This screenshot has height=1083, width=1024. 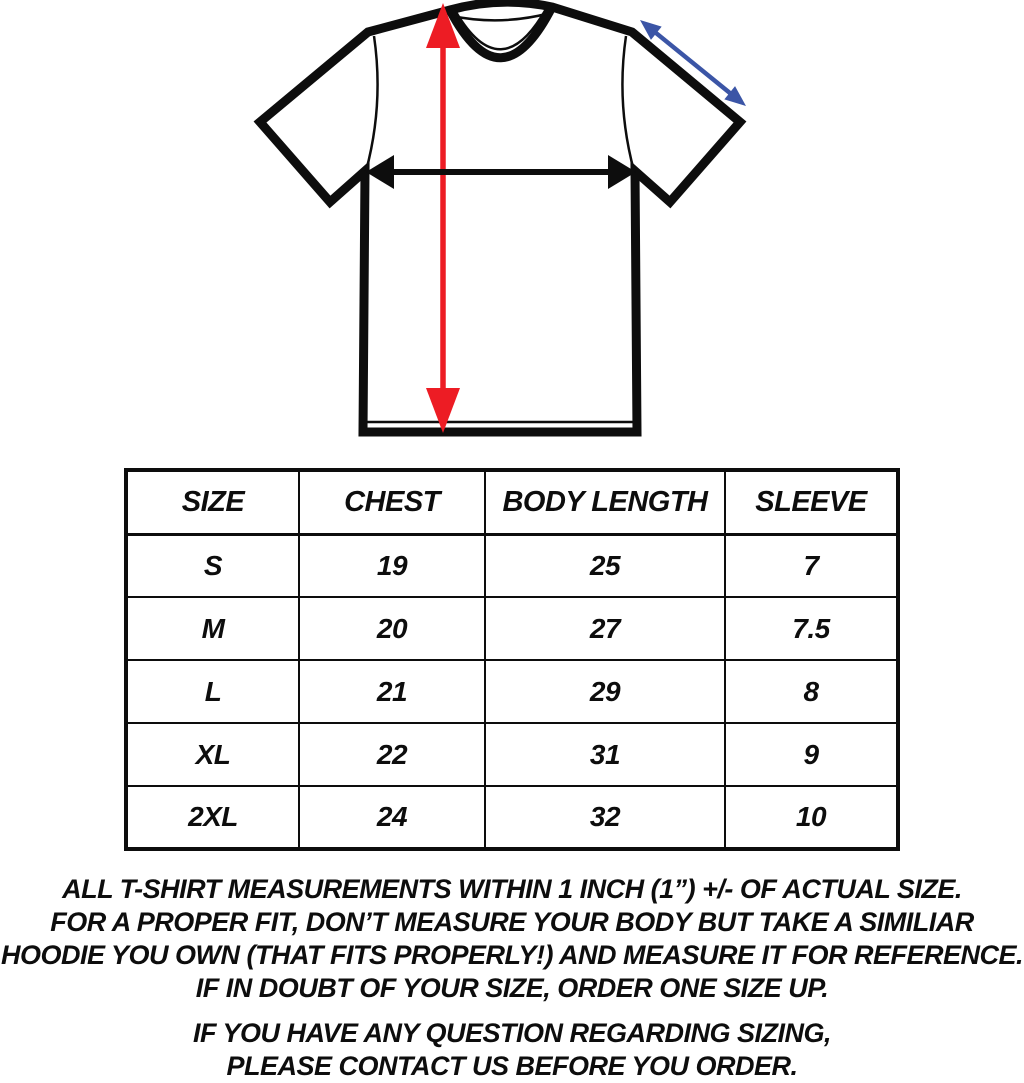 What do you see at coordinates (501, 172) in the screenshot?
I see `chest-width-arrow` at bounding box center [501, 172].